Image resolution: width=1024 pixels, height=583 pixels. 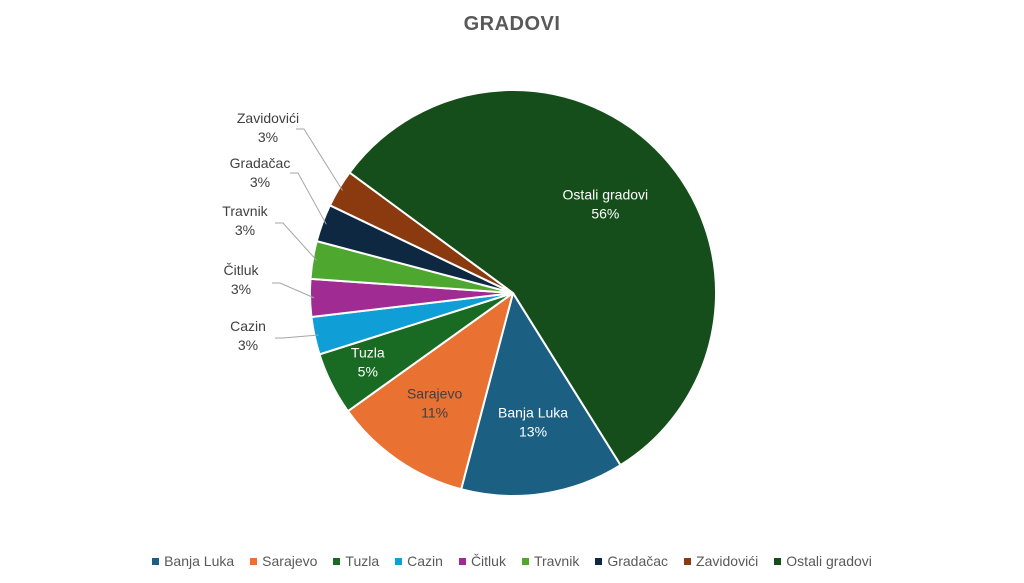 I want to click on pie-slice-banja-luka, so click(x=540, y=393).